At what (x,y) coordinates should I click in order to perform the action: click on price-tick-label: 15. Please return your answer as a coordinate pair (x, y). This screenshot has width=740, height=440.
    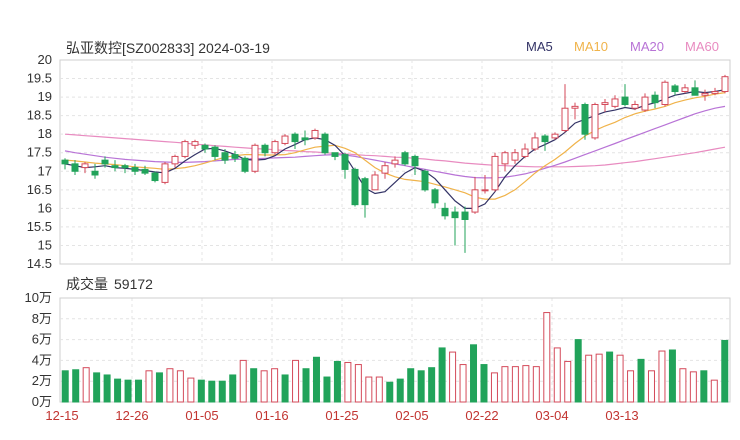
    Looking at the image, I should click on (45, 244).